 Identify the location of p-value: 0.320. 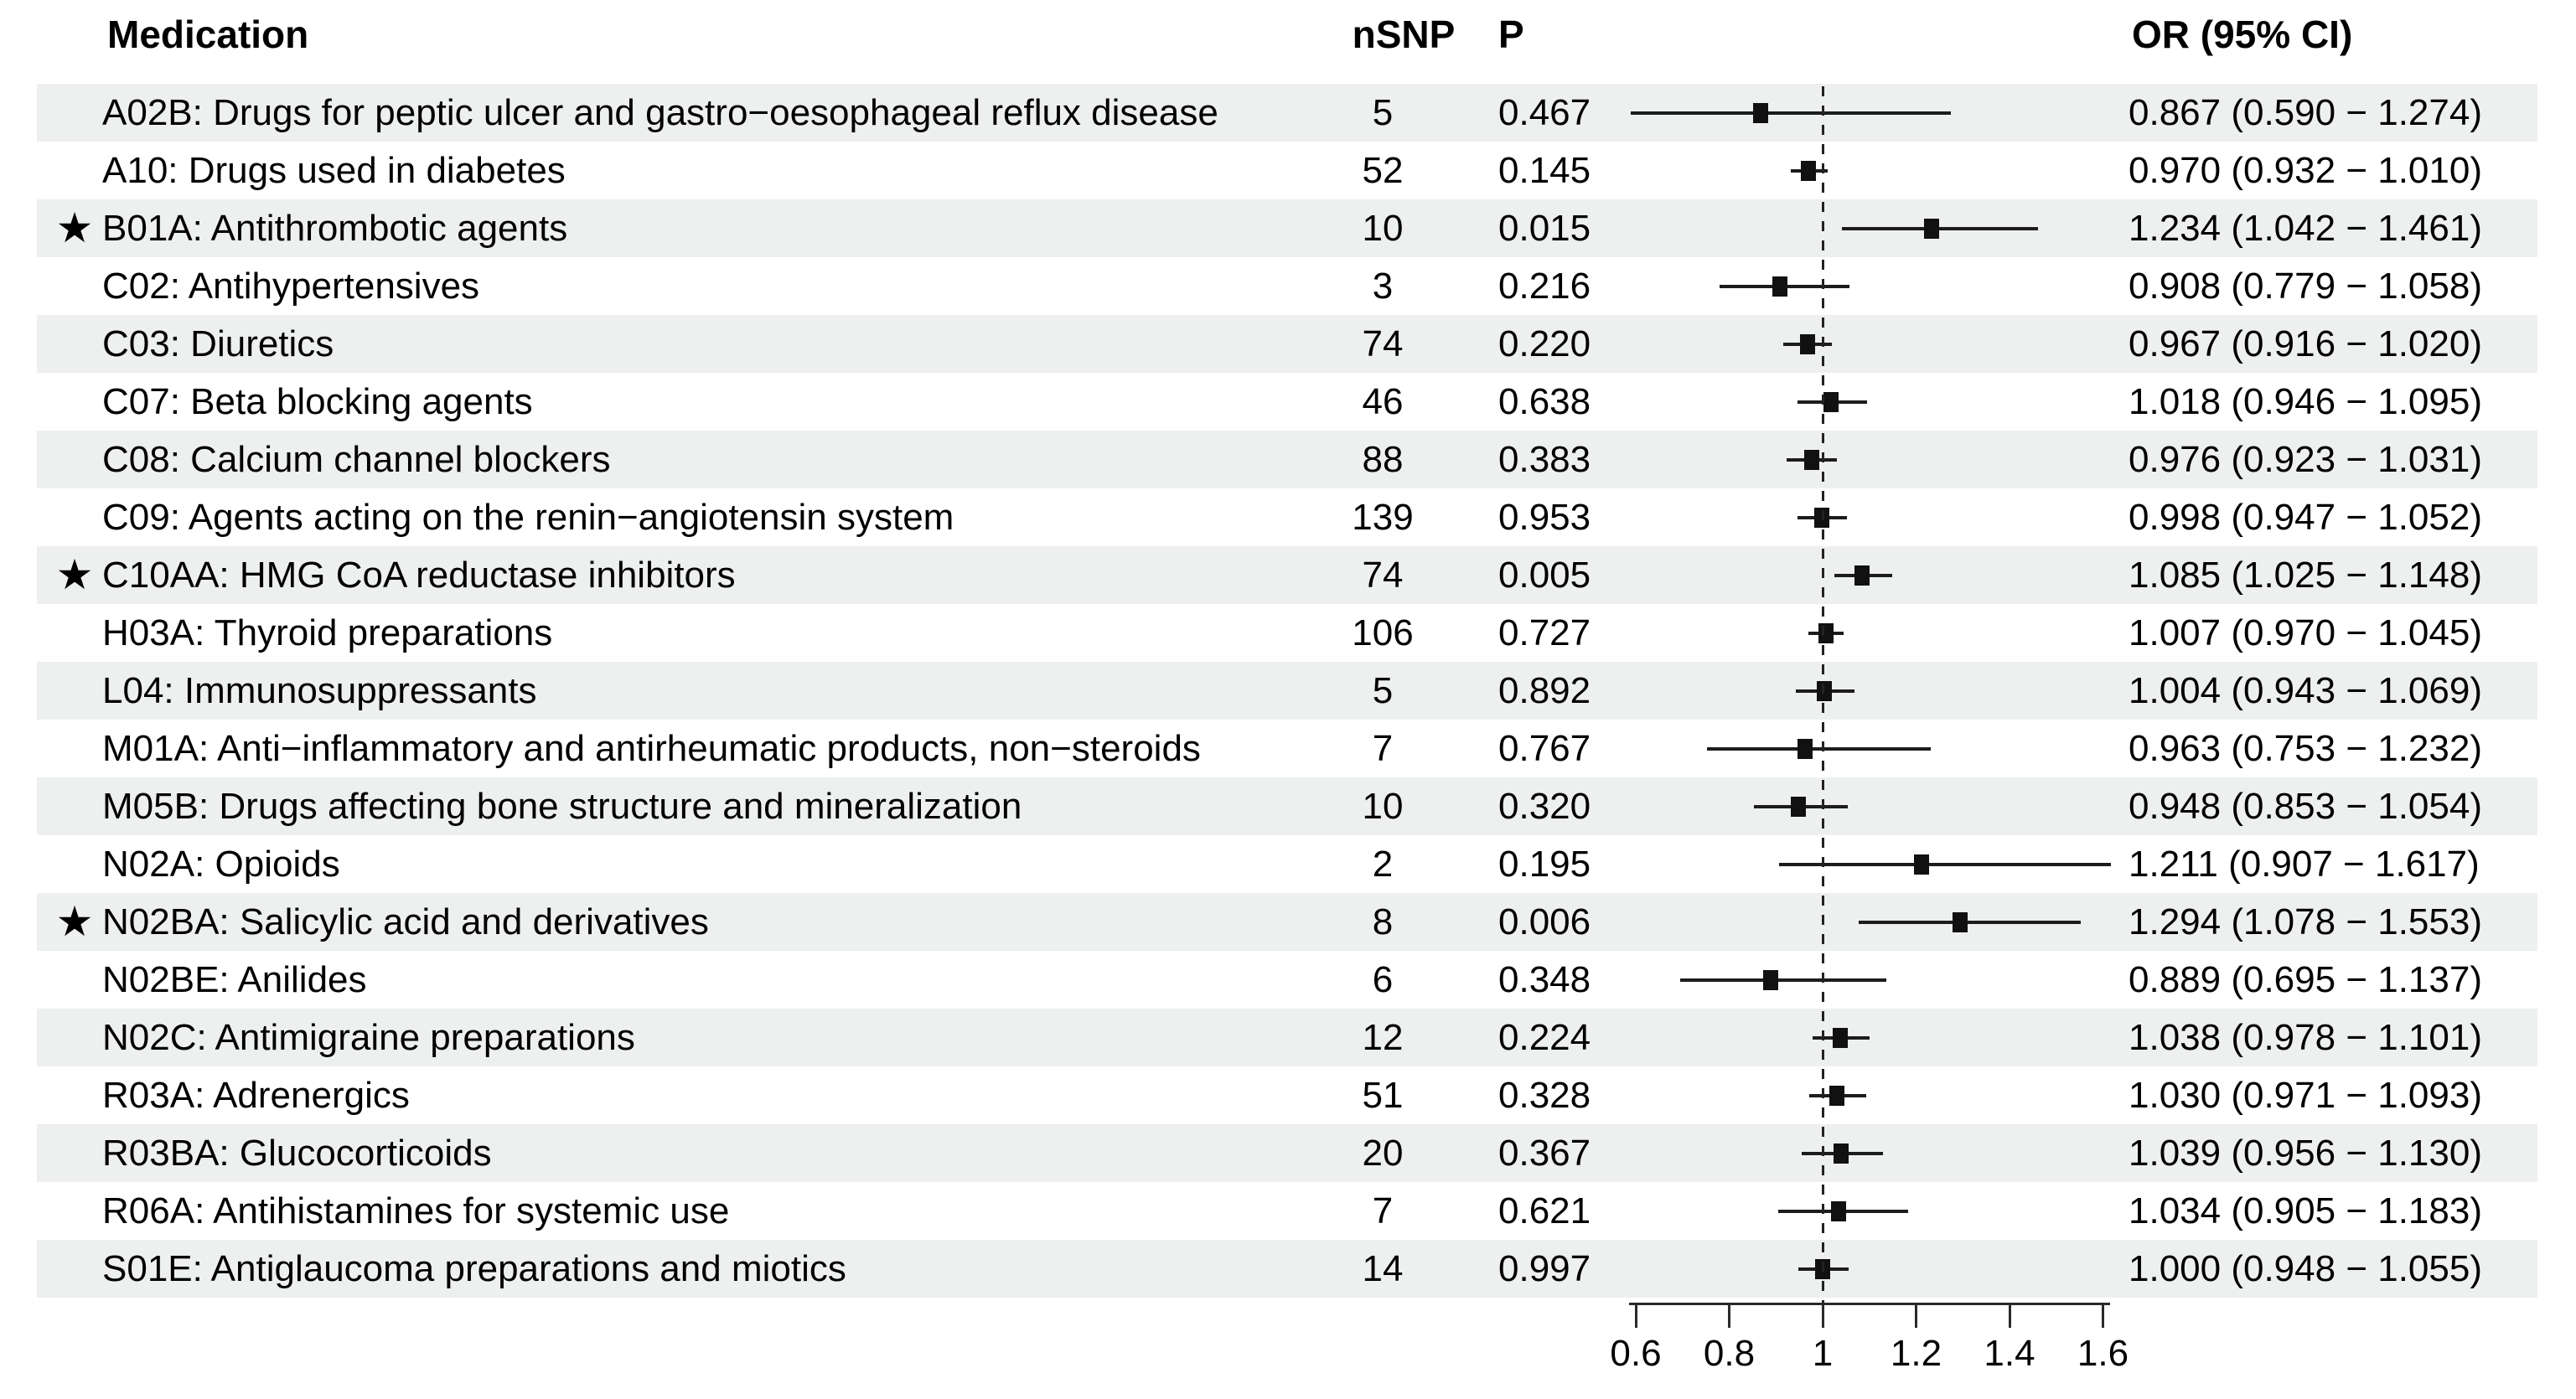
(1544, 806).